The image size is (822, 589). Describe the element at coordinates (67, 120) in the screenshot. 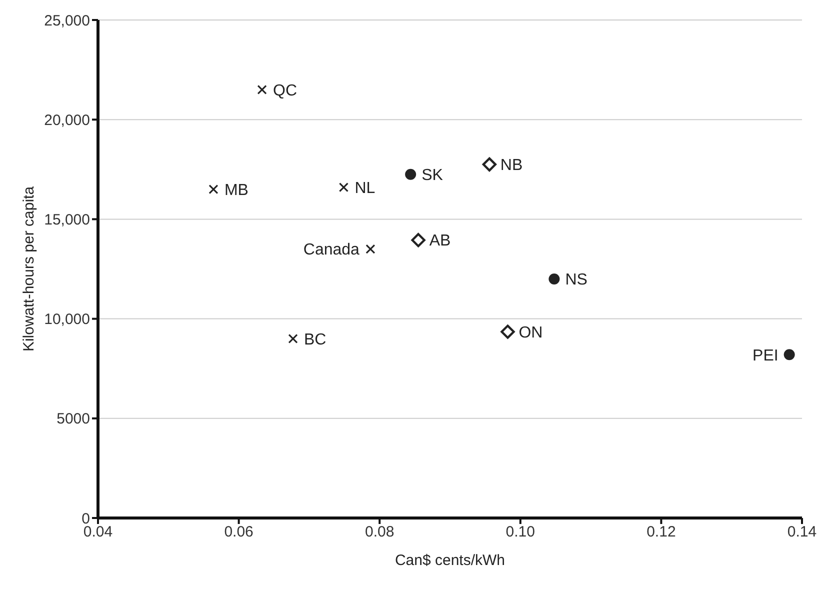

I see `y-tick-label: 20,000` at that location.